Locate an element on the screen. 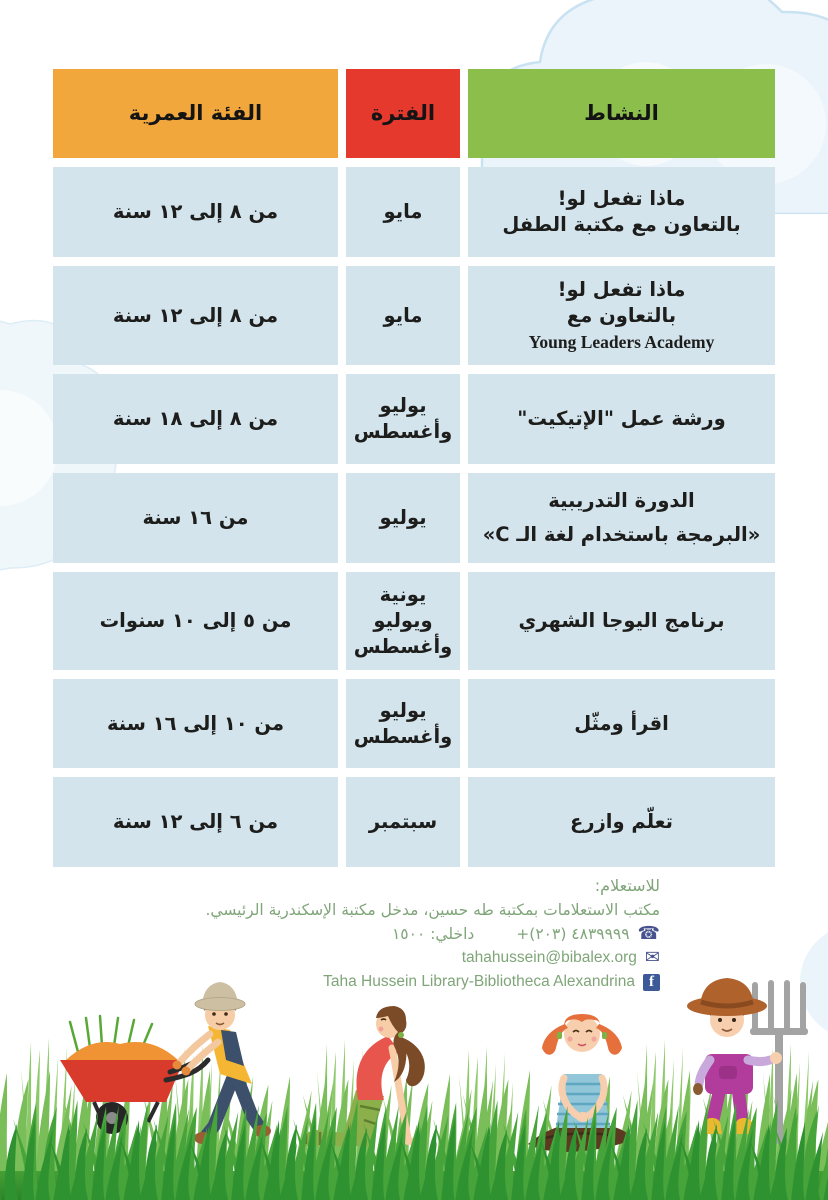  yoga-girl-hair is located at coordinates (391, 1044).